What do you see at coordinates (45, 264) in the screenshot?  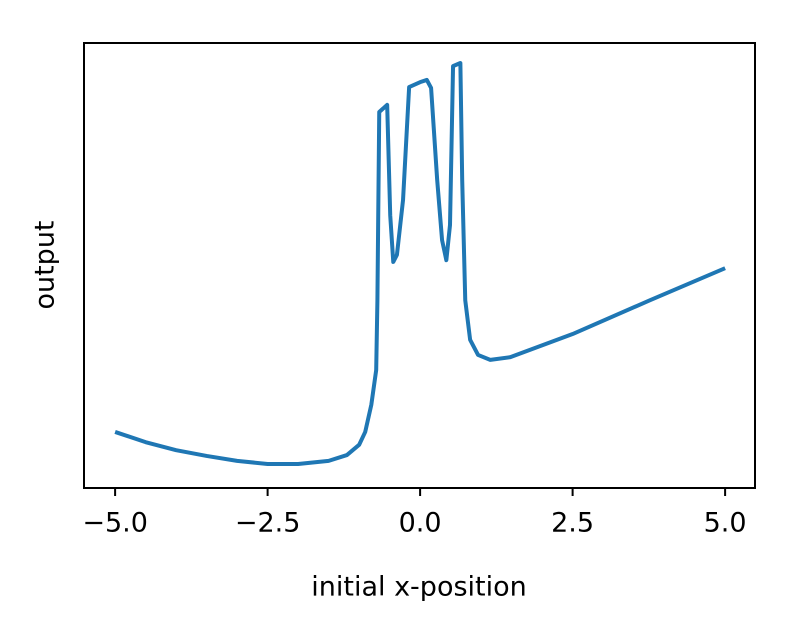 I see `y-axis-label: output` at bounding box center [45, 264].